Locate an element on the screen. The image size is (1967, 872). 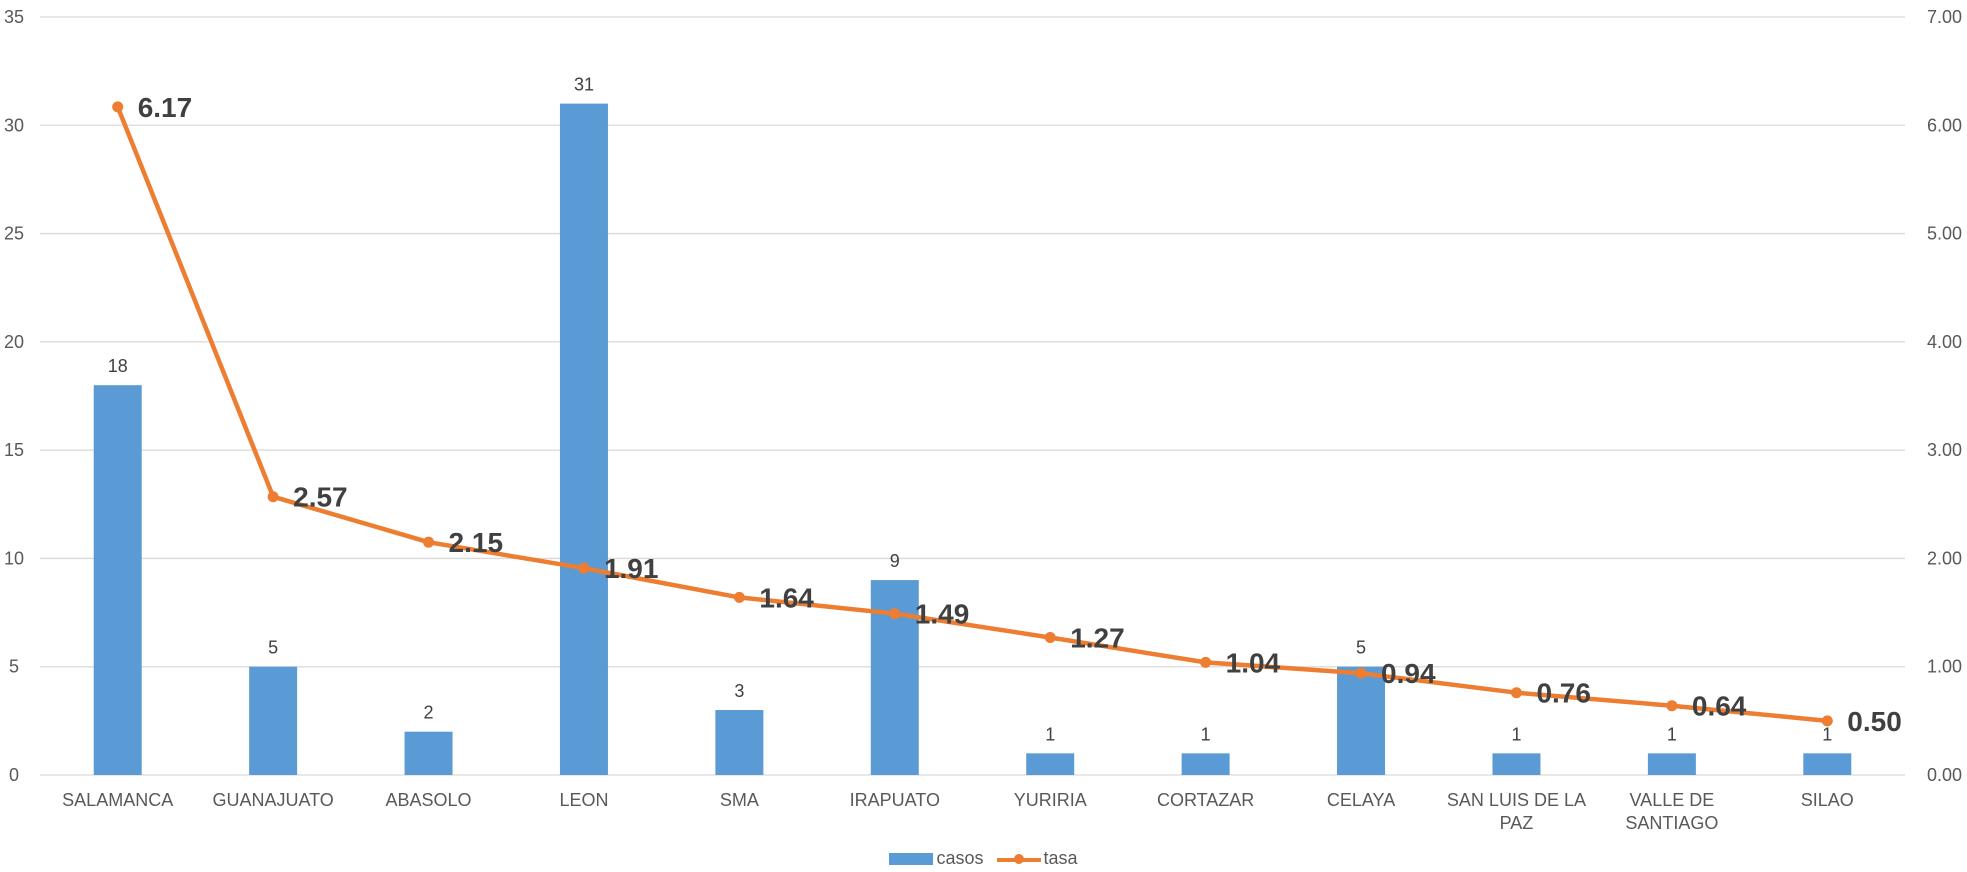
tasa-value-label: 0.64 is located at coordinates (1719, 706).